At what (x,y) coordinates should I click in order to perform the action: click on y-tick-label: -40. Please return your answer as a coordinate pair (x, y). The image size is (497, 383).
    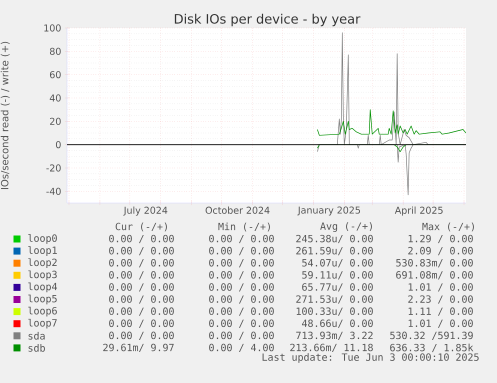
    Looking at the image, I should click on (53, 191).